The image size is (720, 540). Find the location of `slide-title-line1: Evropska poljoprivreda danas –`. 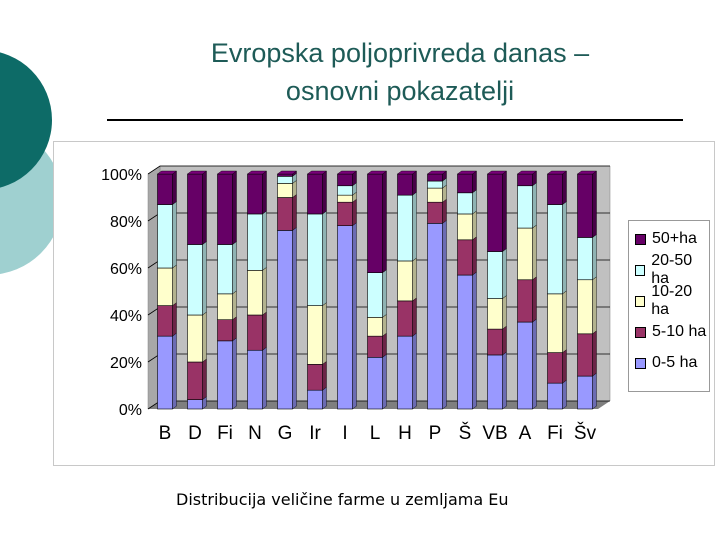

slide-title-line1: Evropska poljoprivreda danas – is located at coordinates (400, 53).